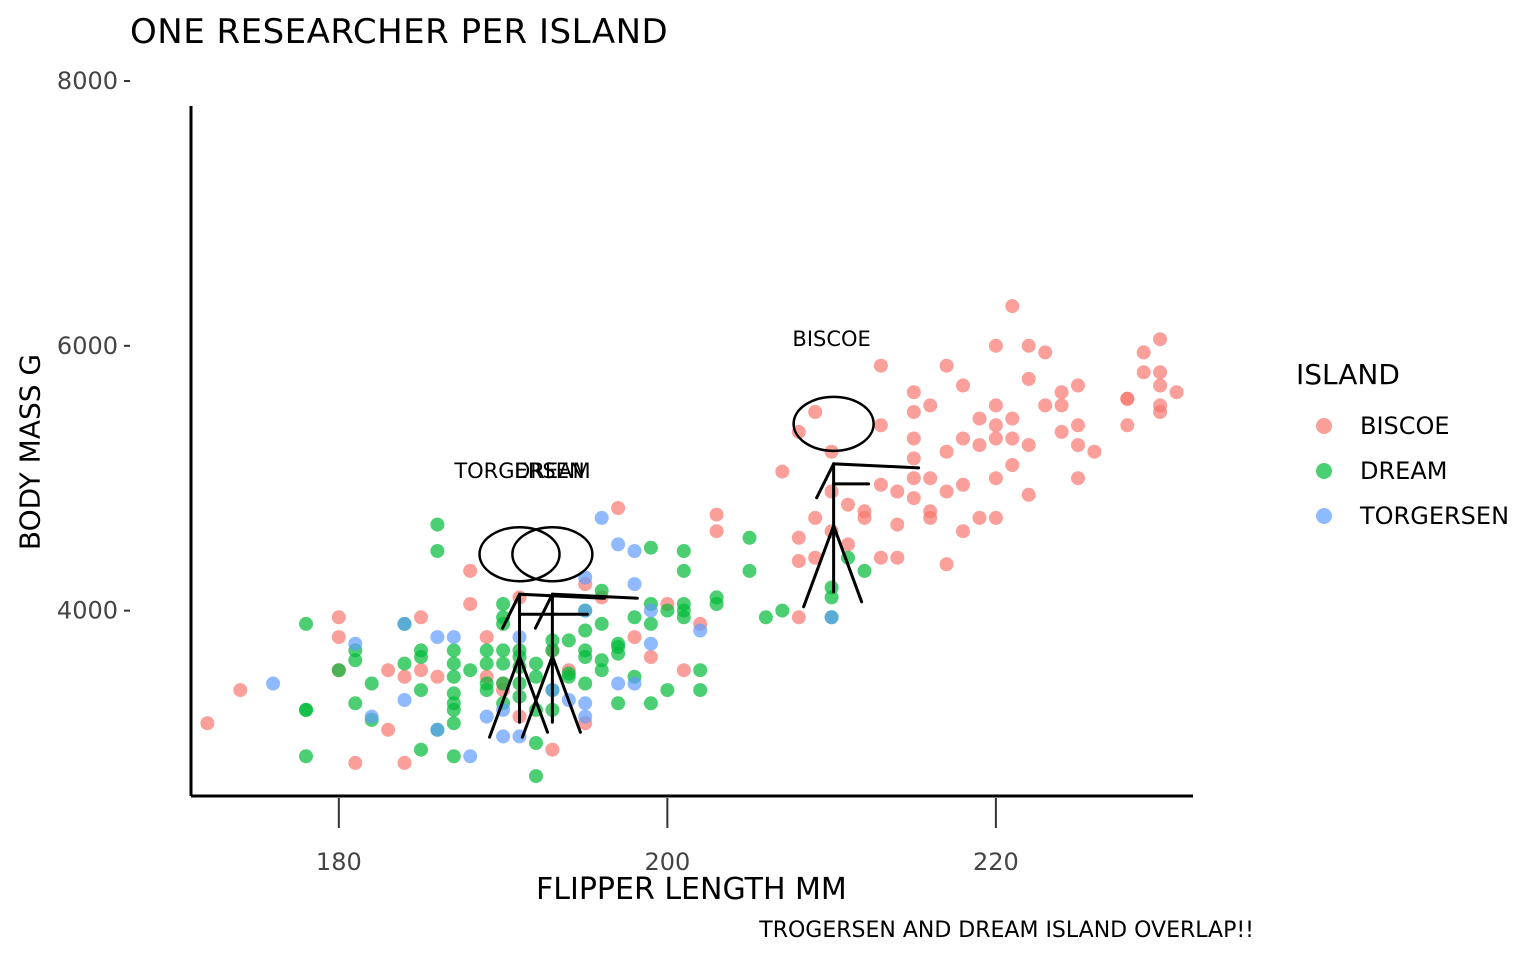 Image resolution: width=1536 pixels, height=960 pixels. I want to click on annotation-label-biscoe: BISCOE, so click(831, 339).